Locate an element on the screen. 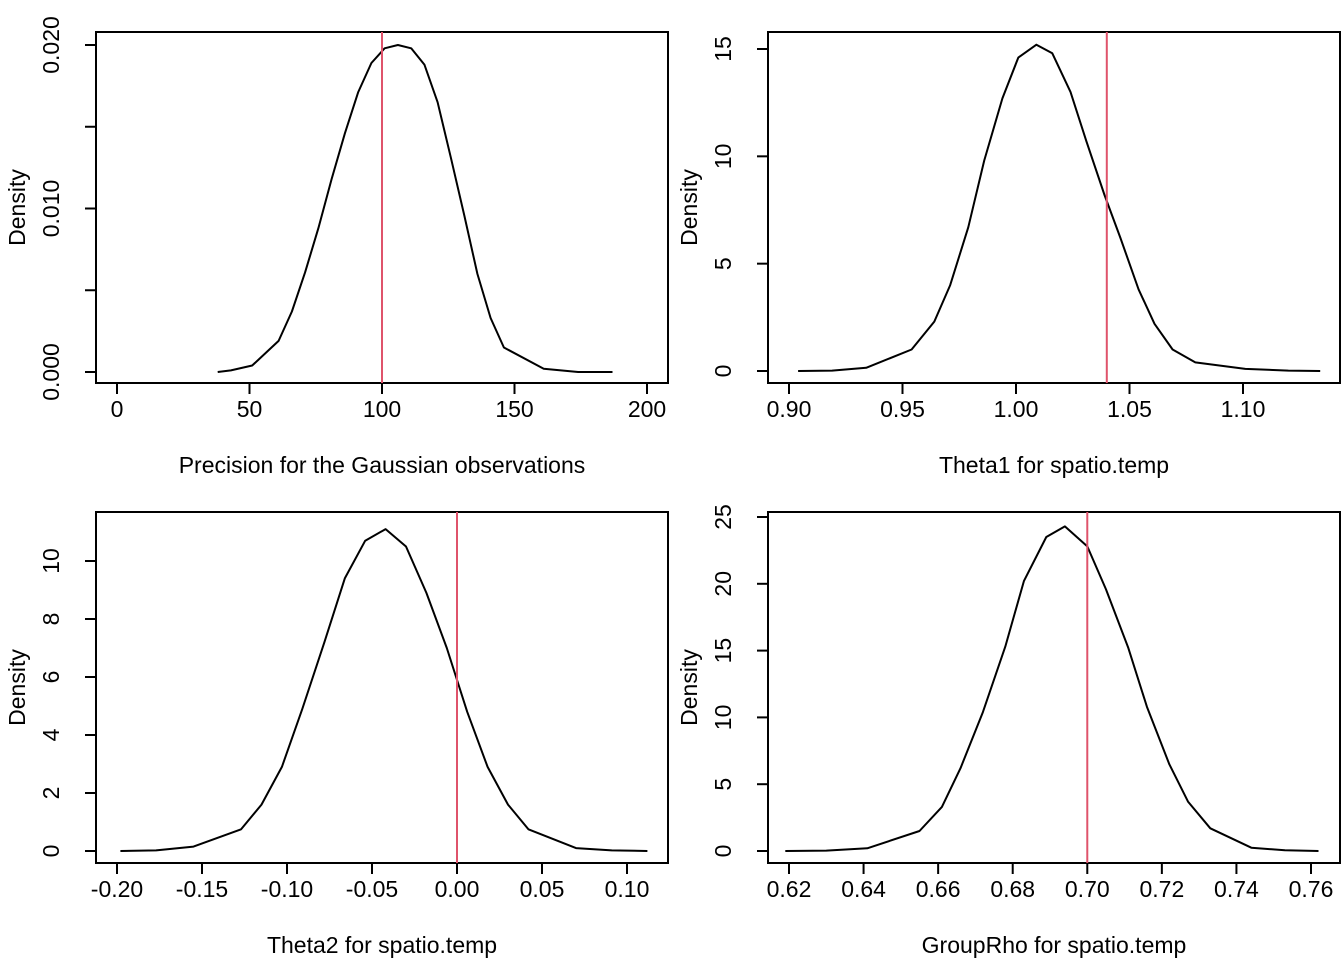  x-tick-label: 0.70 is located at coordinates (1087, 889).